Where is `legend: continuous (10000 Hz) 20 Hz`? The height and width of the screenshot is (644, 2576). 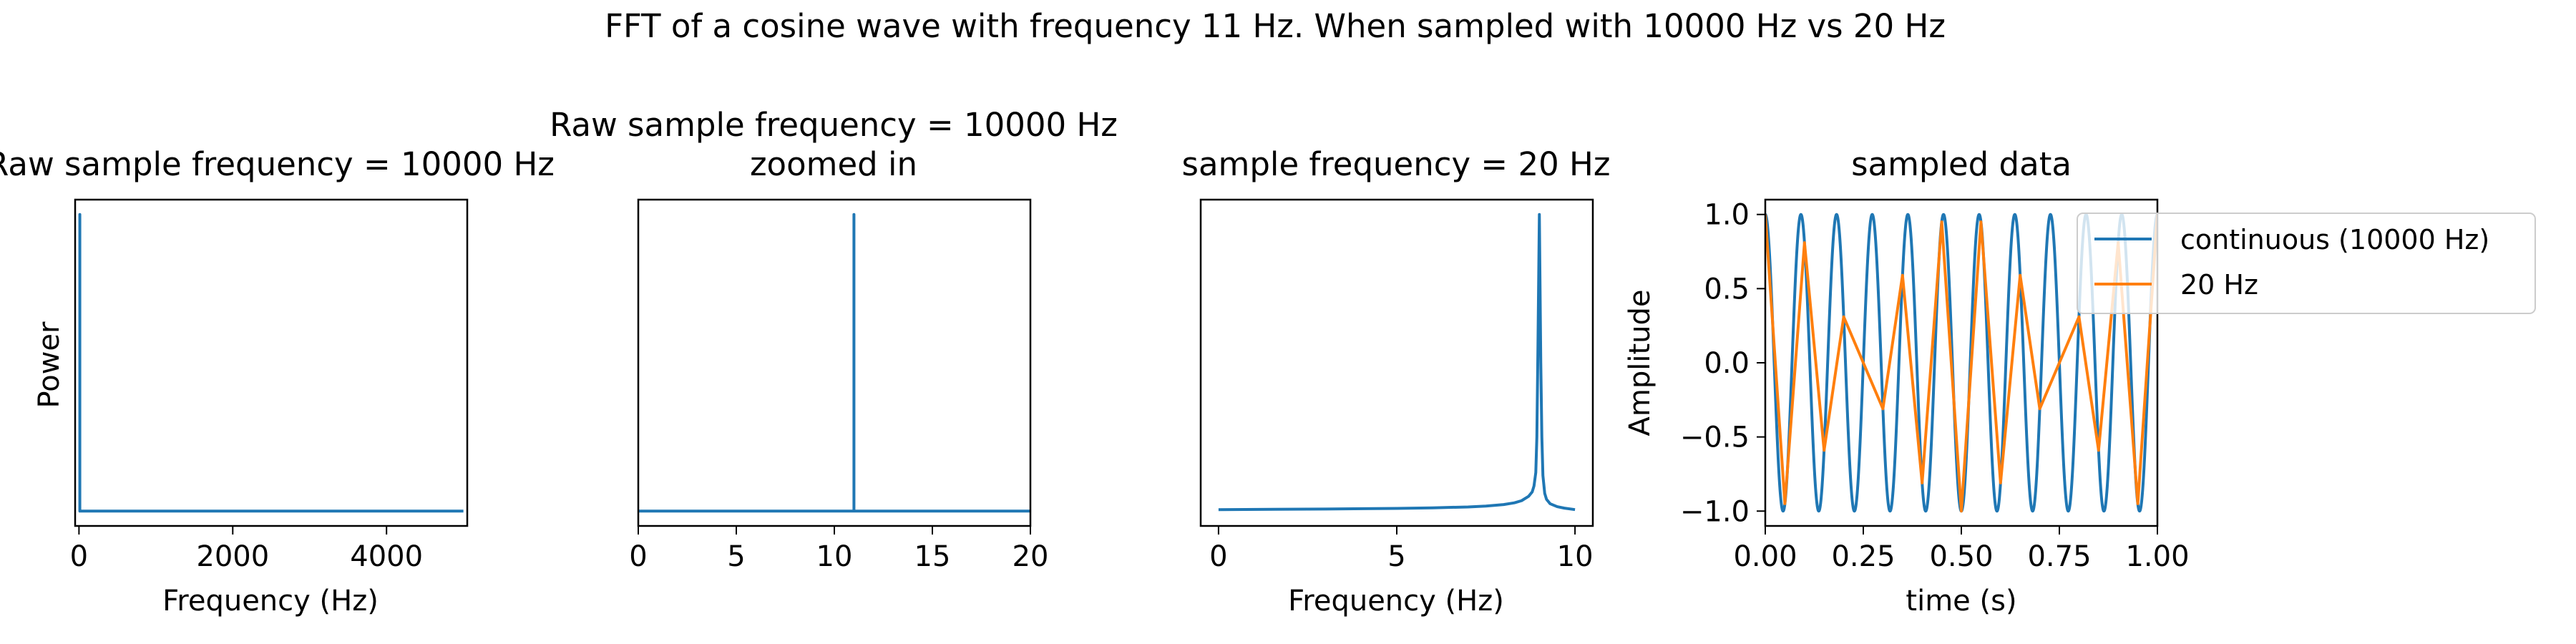
legend: continuous (10000 Hz) 20 Hz is located at coordinates (2306, 263).